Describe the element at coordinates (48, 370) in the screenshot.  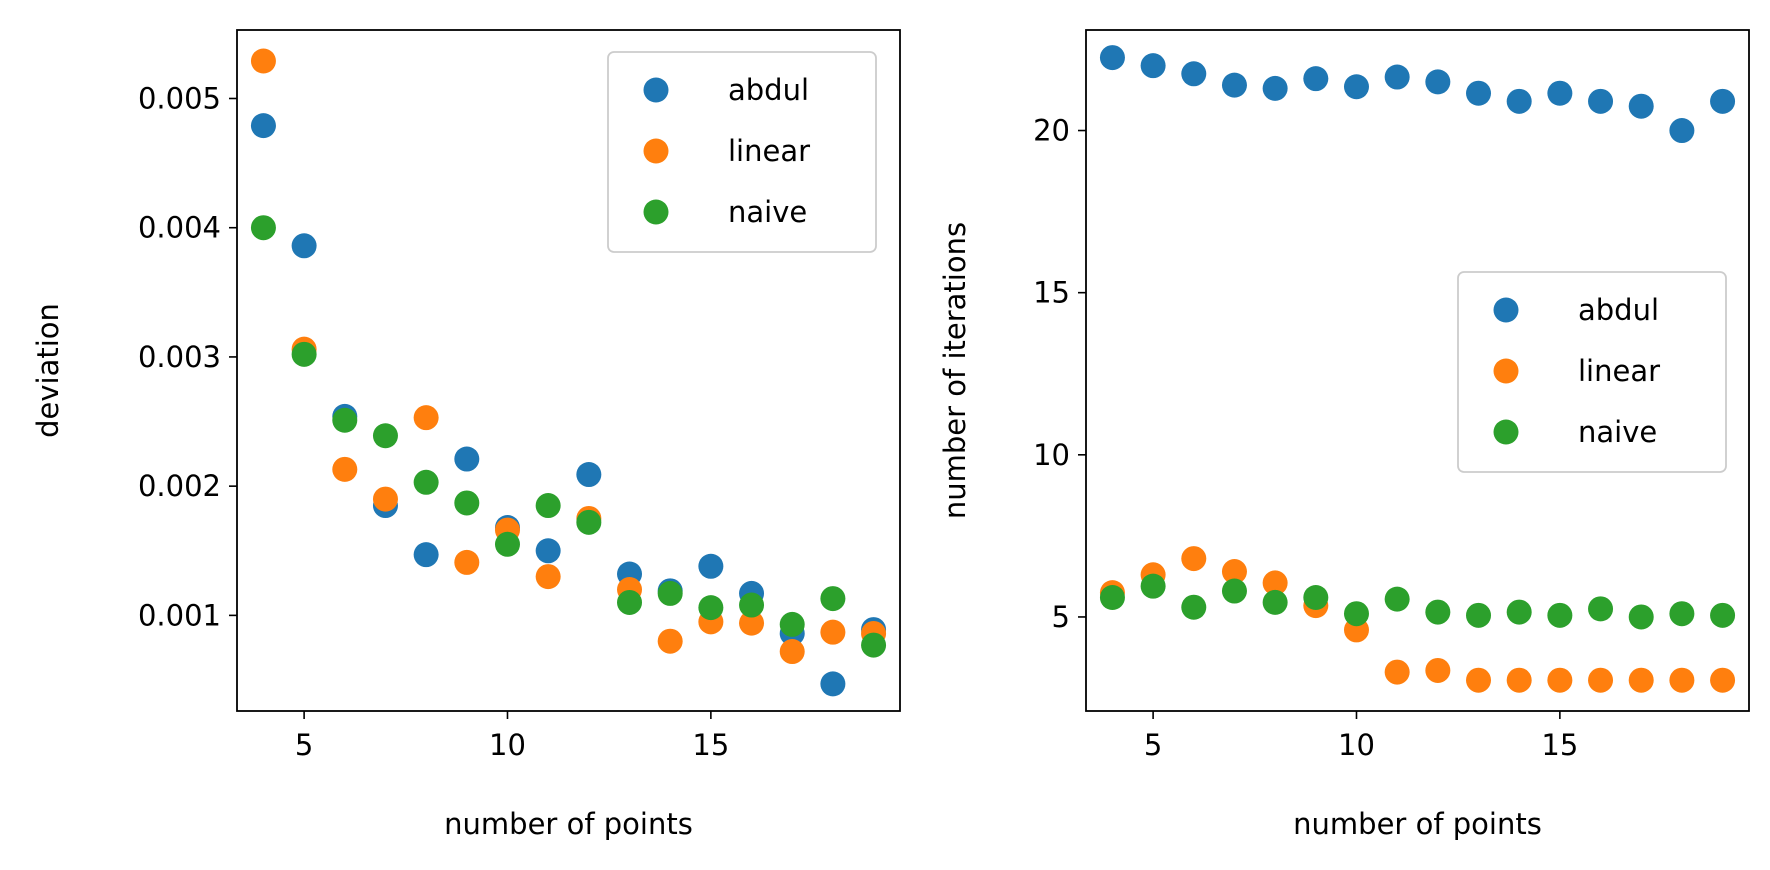
I see `y-axis-label: deviation` at that location.